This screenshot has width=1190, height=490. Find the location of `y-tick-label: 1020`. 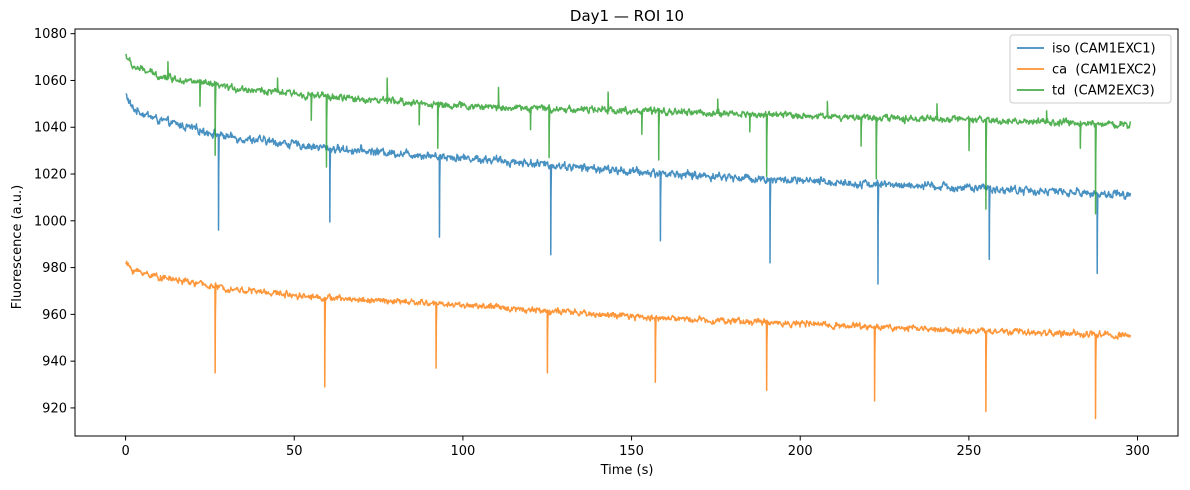

y-tick-label: 1020 is located at coordinates (50, 175).